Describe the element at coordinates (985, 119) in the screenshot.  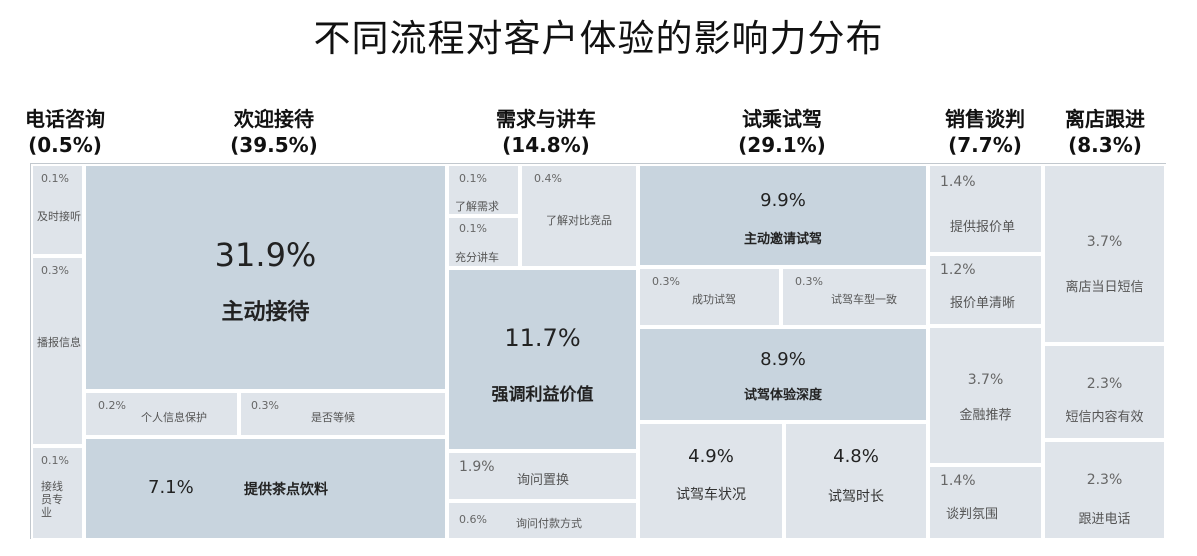
I see `group-name: 销售谈判` at that location.